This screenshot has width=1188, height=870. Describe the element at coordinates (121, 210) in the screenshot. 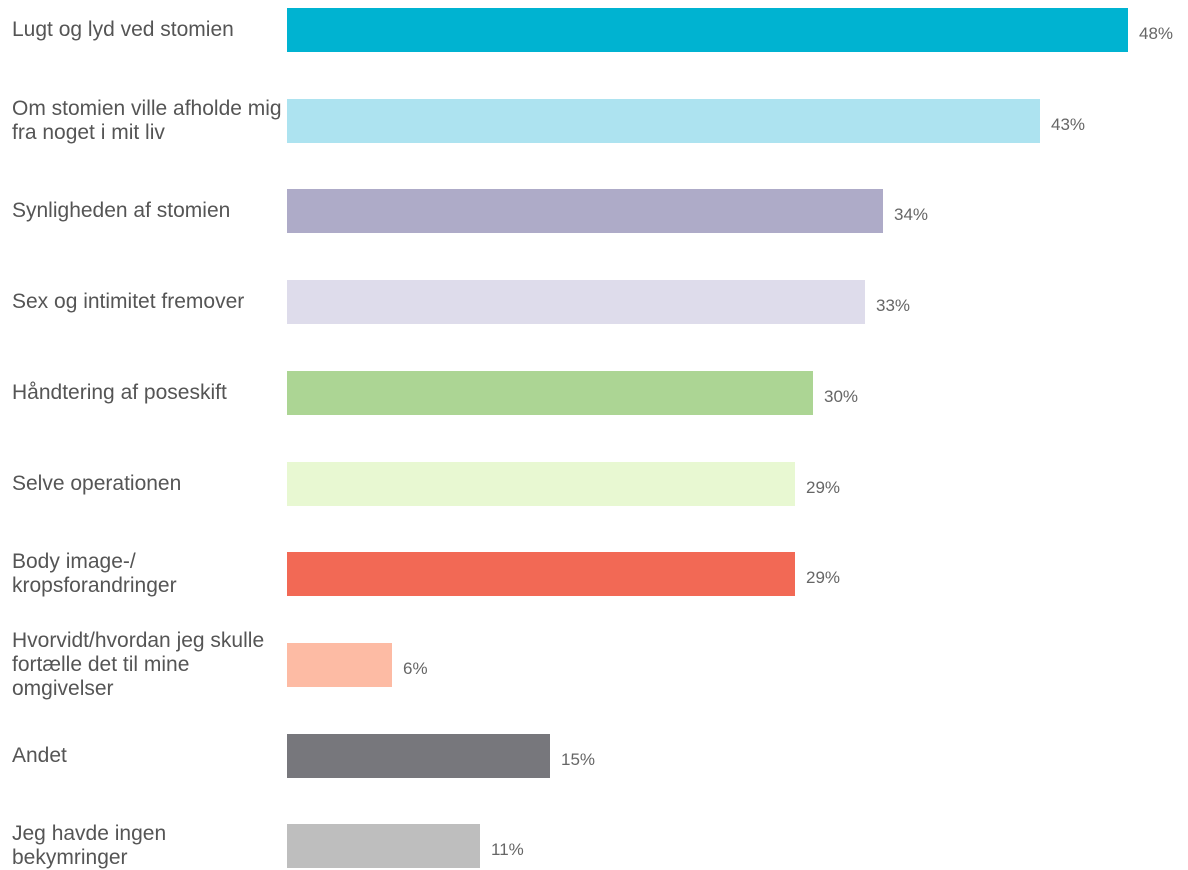

I see `category-label: Synligheden af stomien` at that location.